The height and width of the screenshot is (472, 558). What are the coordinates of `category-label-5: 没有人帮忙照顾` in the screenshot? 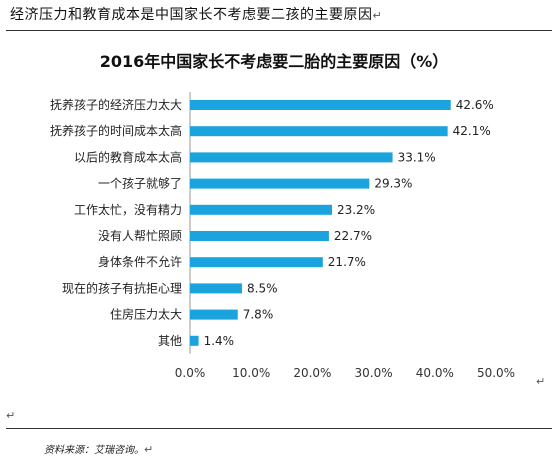 It's located at (140, 235).